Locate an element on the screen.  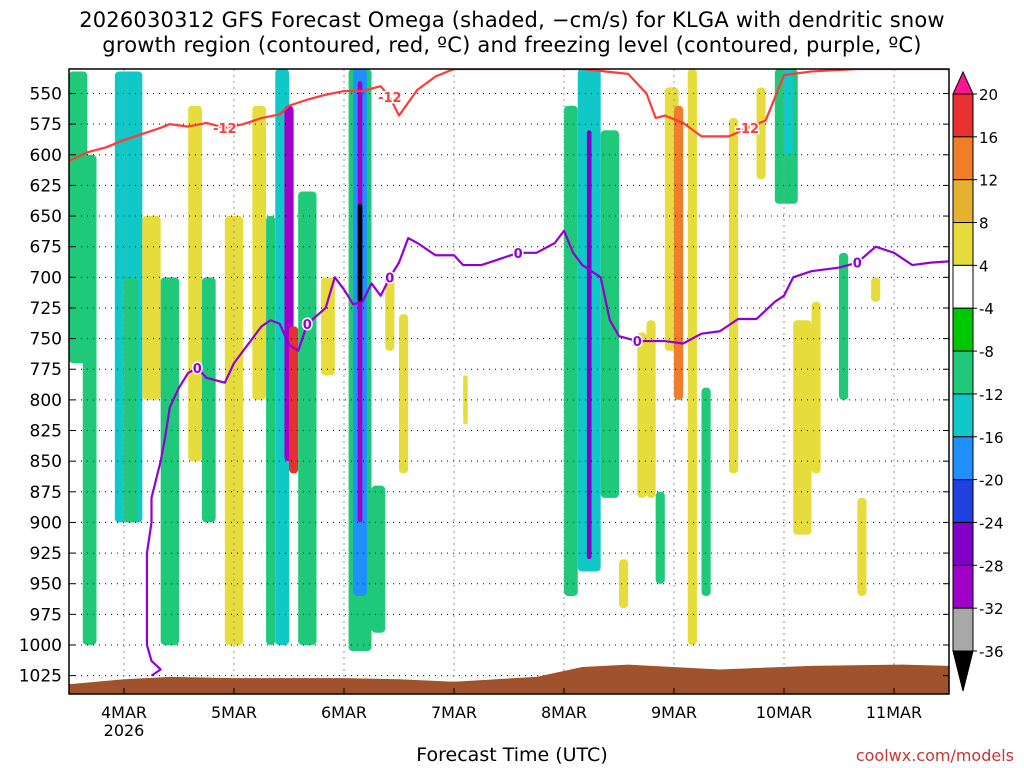
colorbar-label: 20 is located at coordinates (988, 95).